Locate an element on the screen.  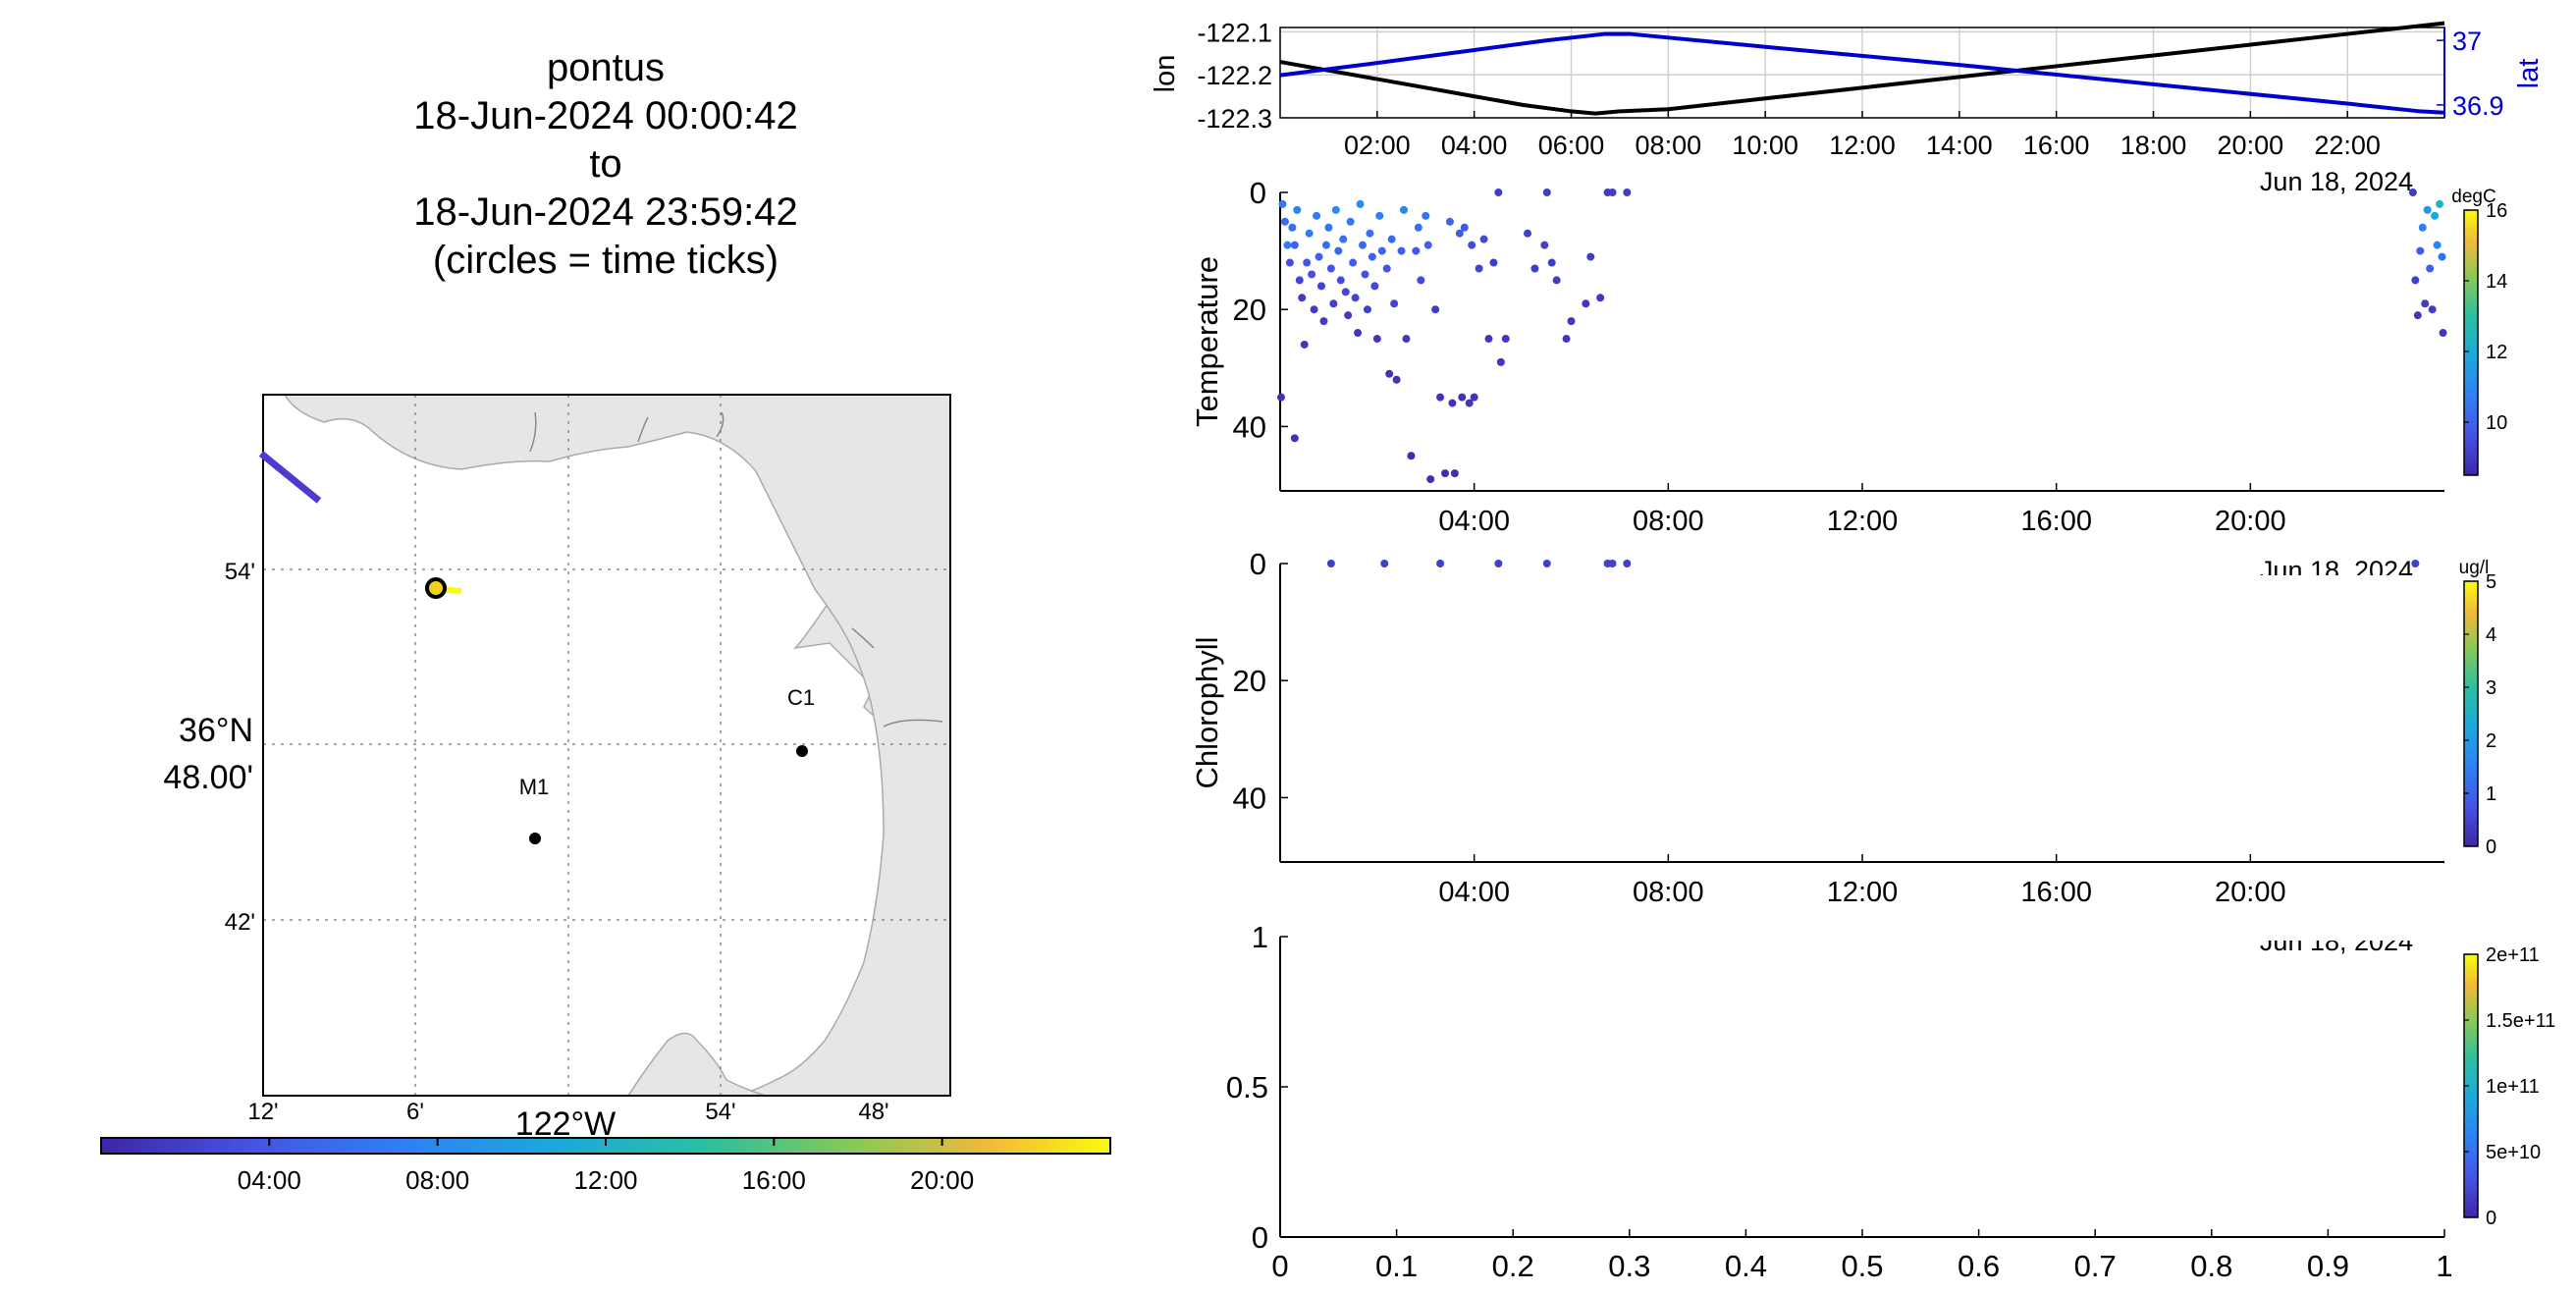
chlorophyll-ytick-label: 0 is located at coordinates (1258, 564).